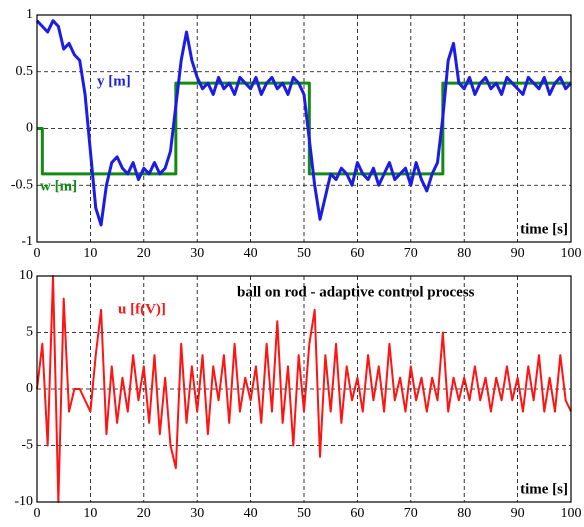  Describe the element at coordinates (25, 71) in the screenshot. I see `y-tick-label: 0.5` at that location.